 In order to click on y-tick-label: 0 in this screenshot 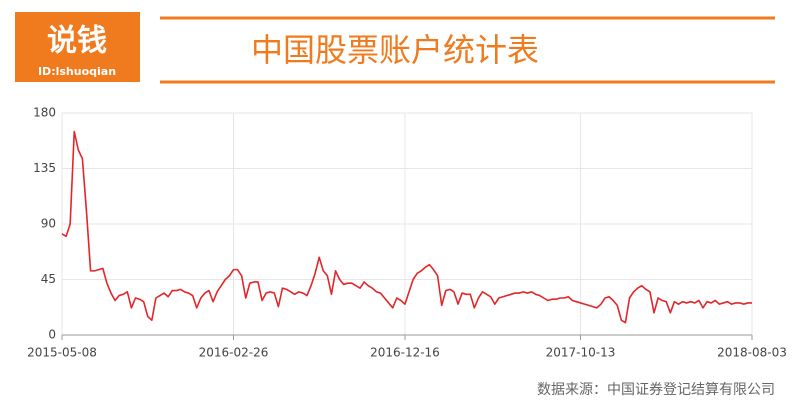, I will do `click(52, 335)`.